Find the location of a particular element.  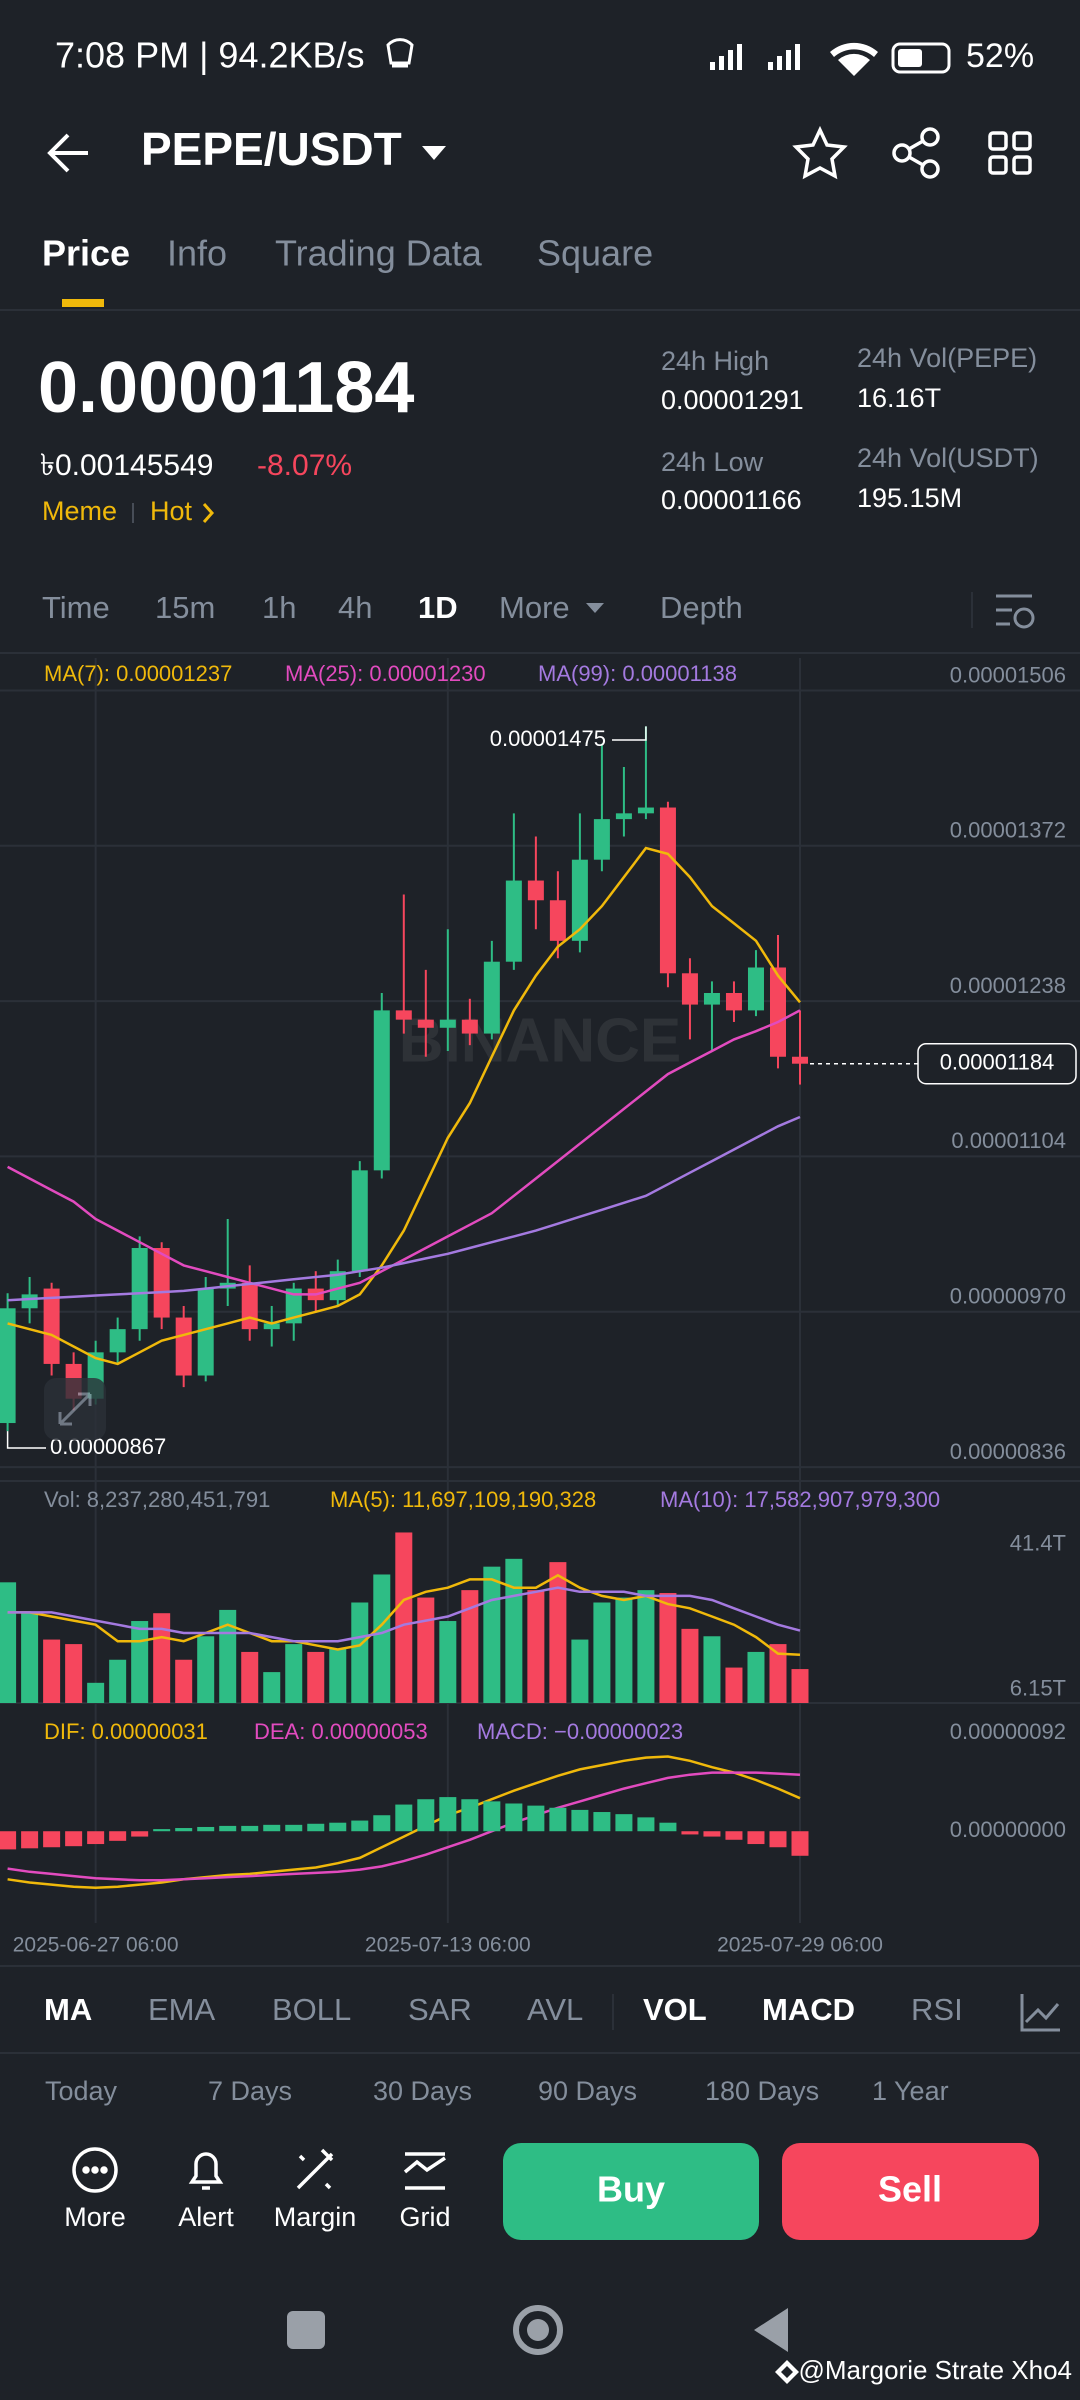

tab: Price is located at coordinates (86, 253).